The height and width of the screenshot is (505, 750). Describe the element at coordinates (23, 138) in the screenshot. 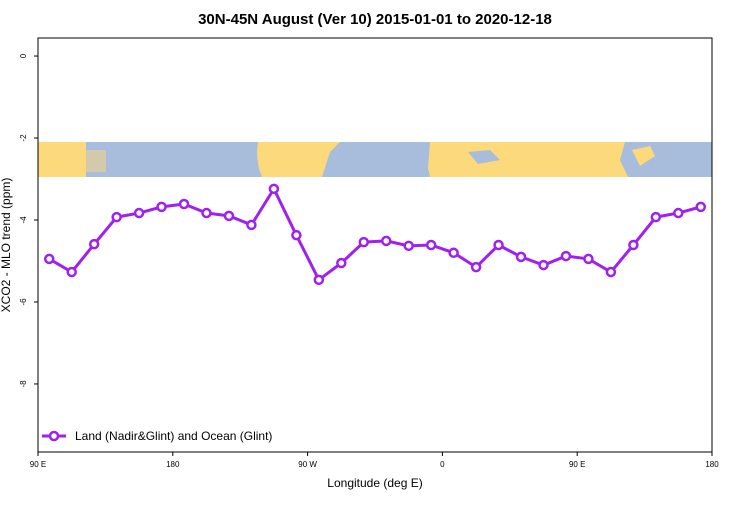

I see `y-tick-label: -2` at that location.